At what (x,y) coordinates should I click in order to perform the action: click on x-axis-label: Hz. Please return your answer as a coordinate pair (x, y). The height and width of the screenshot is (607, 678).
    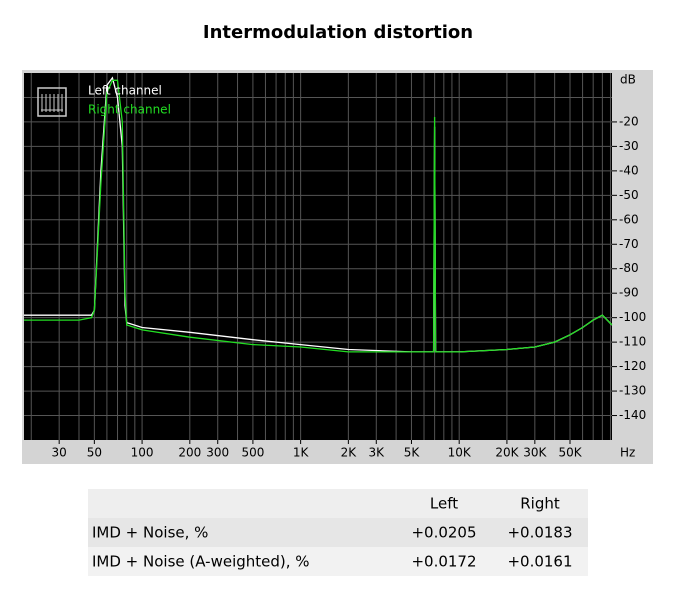
    Looking at the image, I should click on (627, 453).